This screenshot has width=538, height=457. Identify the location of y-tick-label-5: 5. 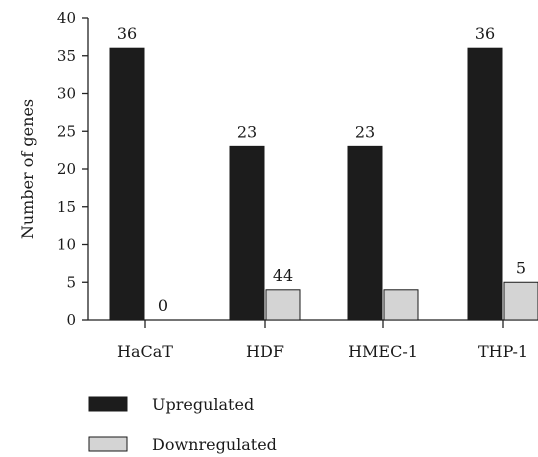
(71, 282).